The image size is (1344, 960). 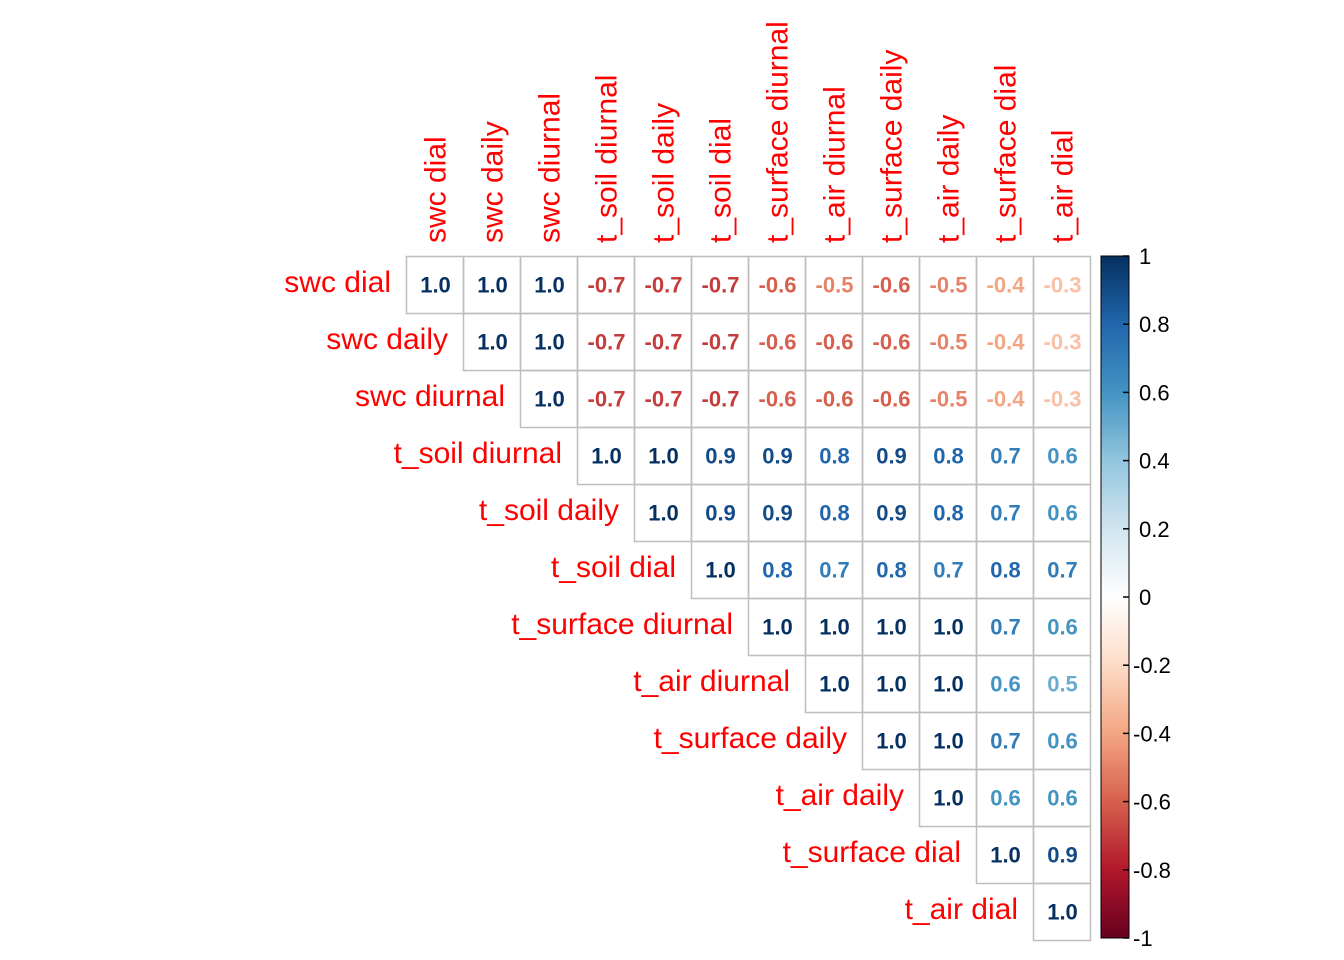 What do you see at coordinates (613, 567) in the screenshot?
I see `row-label: t_soil dial` at bounding box center [613, 567].